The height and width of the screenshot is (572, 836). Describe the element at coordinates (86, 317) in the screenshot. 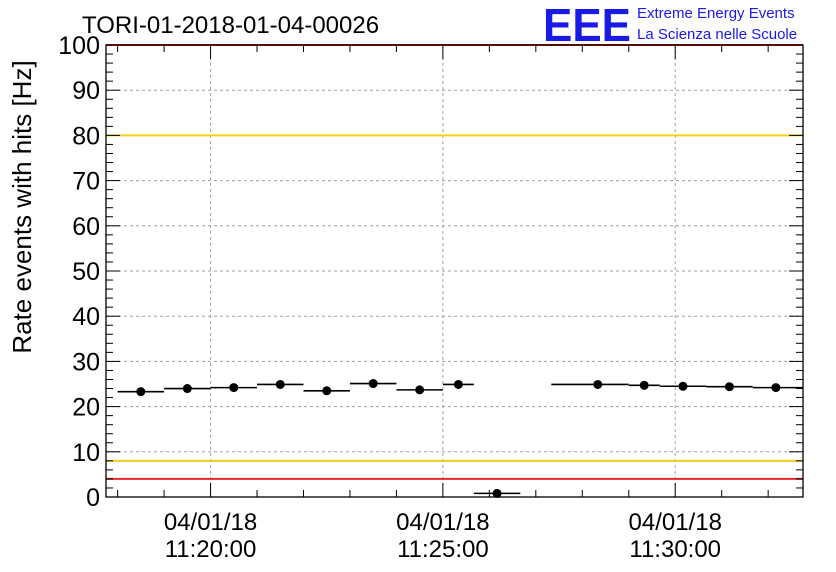

I see `y-tick-label: 40` at that location.